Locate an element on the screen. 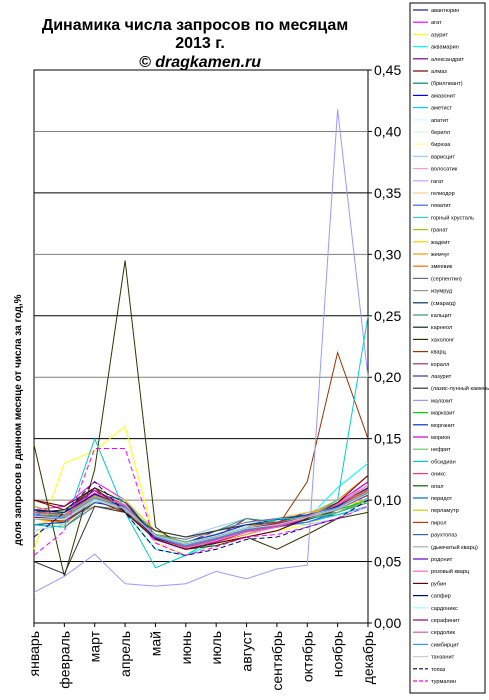  legend-entry: амазонит is located at coordinates (443, 96).